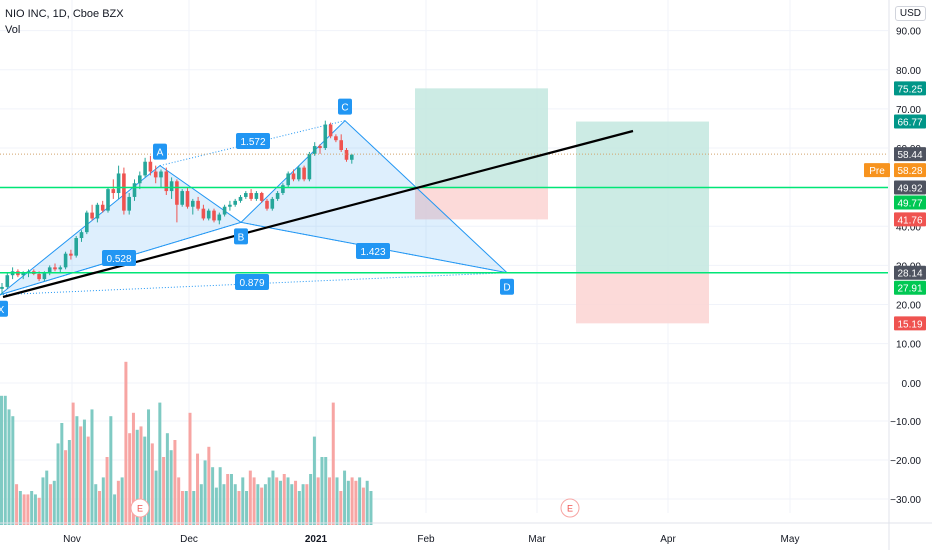 This screenshot has width=932, height=550. I want to click on pattern-point-d, so click(507, 286).